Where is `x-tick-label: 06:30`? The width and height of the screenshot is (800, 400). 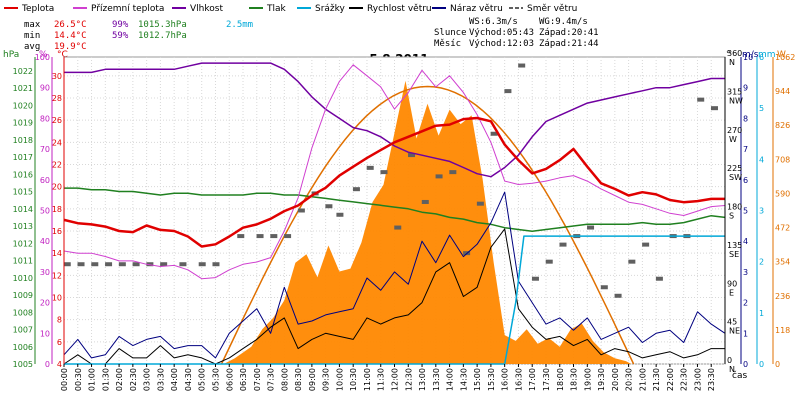 x-tick-label: 06:30 is located at coordinates (243, 379).